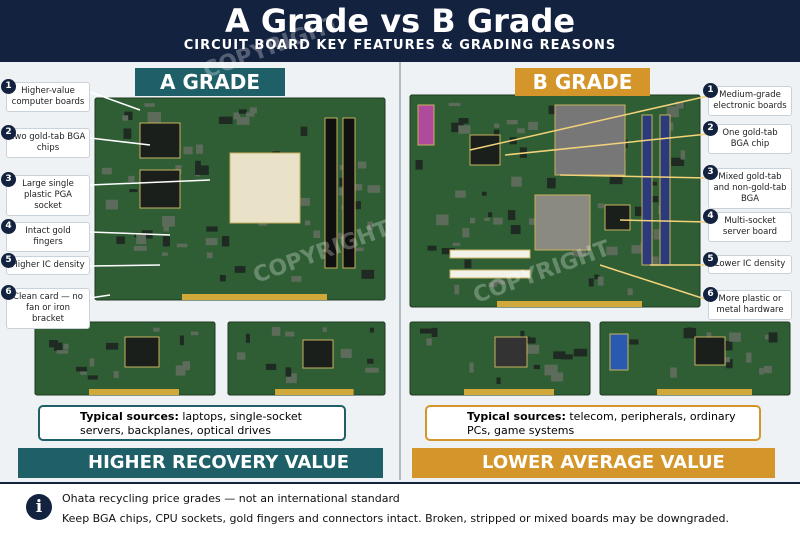  Describe the element at coordinates (750, 304) in the screenshot. I see `feature-text: More plastic or metal hardware` at that location.